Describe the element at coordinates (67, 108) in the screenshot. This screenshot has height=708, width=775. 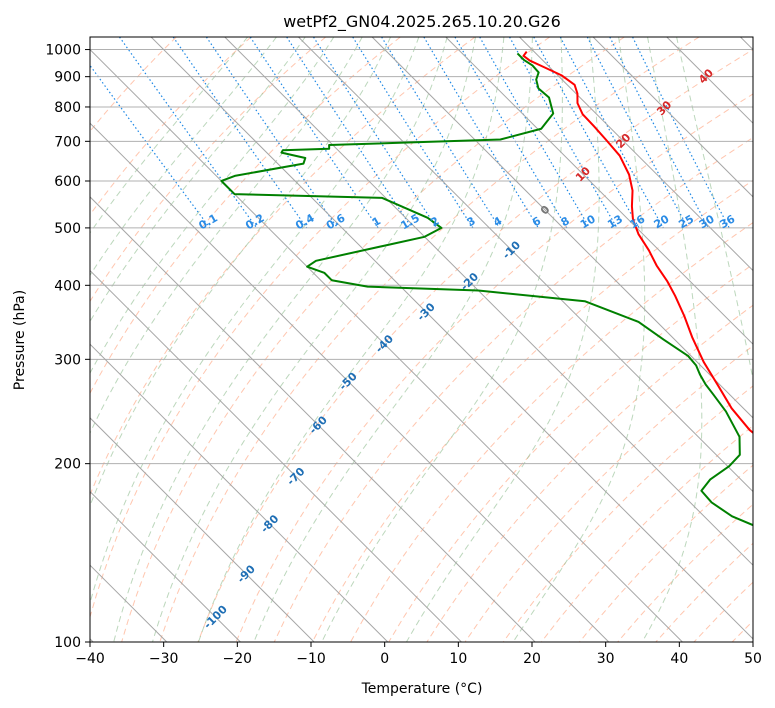
I see `y-tick-label: 800` at that location.